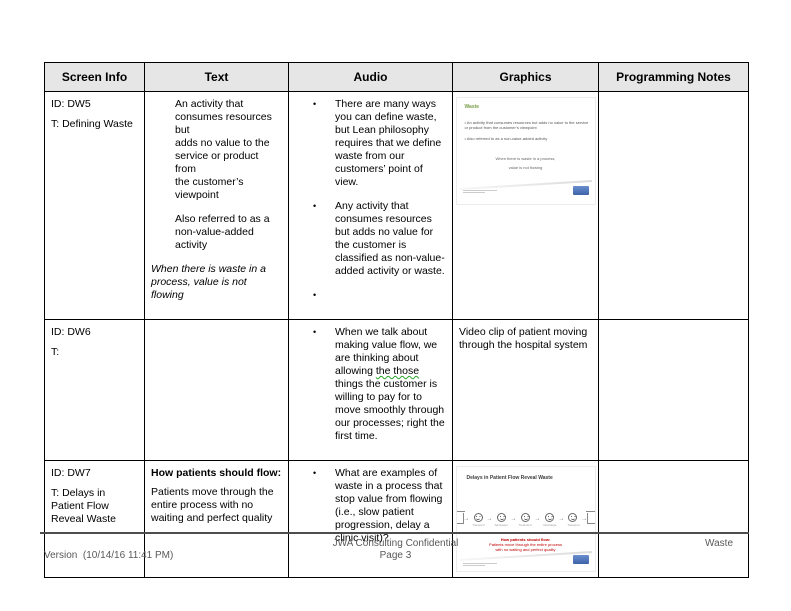  What do you see at coordinates (94, 77) in the screenshot?
I see `header-screen-info: Screen Info` at bounding box center [94, 77].